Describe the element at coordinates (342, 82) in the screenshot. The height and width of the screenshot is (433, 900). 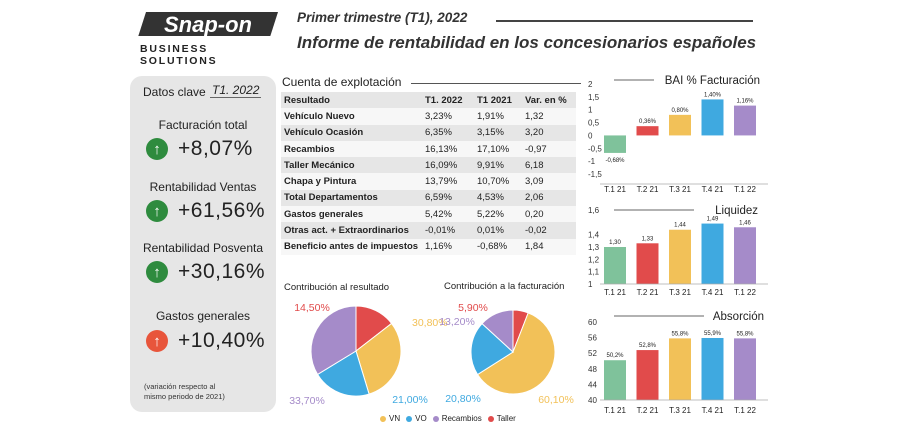
I see `table-title: Cuenta de explotación` at that location.